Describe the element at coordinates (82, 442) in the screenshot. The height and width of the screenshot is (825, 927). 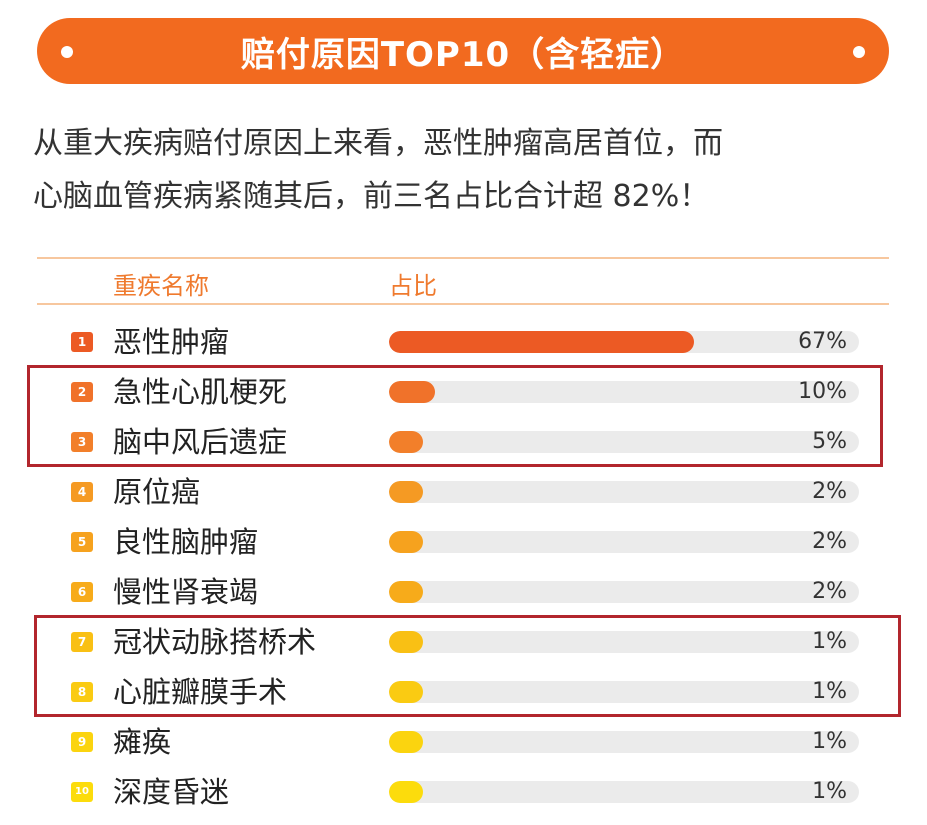
I see `rank-badge-3: 3` at that location.